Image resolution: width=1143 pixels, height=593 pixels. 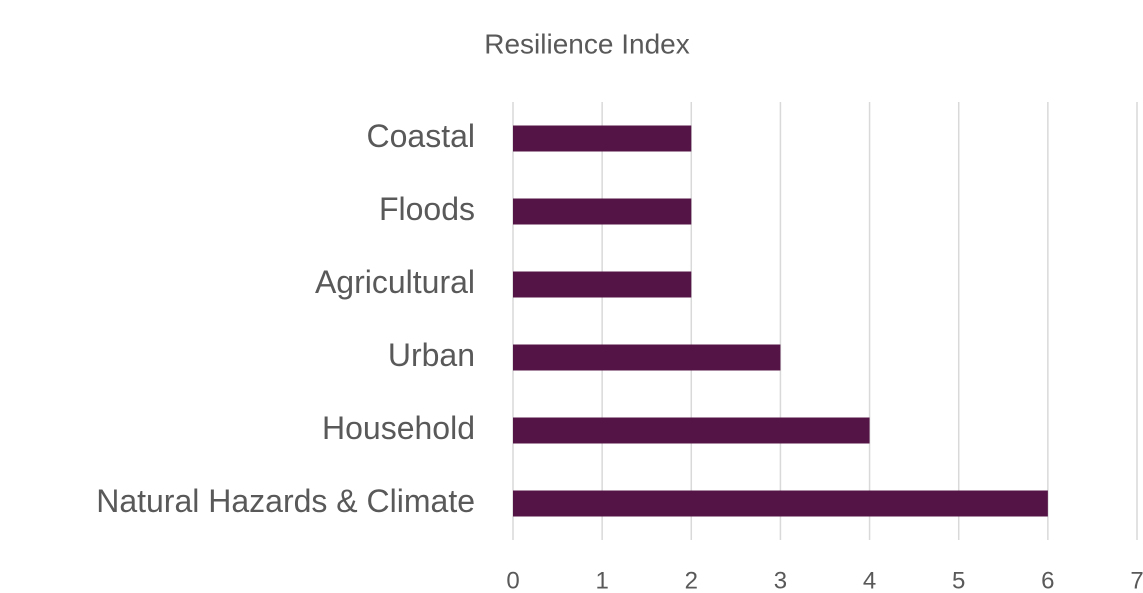 I want to click on y-tick-label: Agricultural, so click(x=395, y=282).